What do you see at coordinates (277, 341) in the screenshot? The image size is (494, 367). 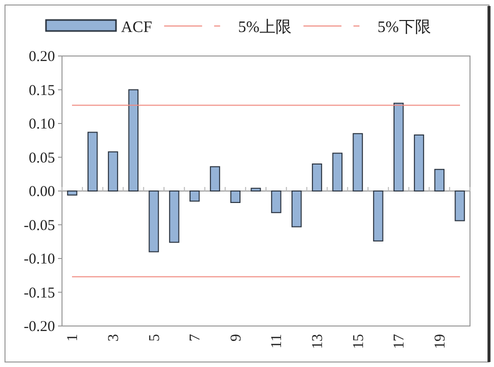 I see `x-tick-label: 11` at bounding box center [277, 341].